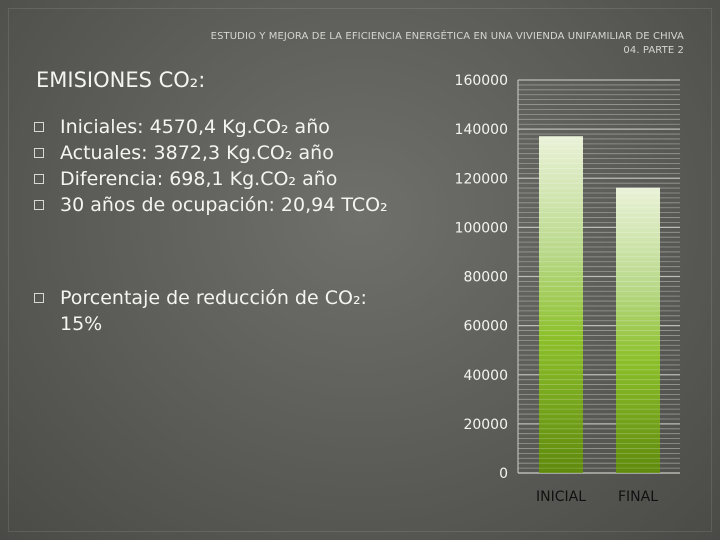  I want to click on list-item-text: 15%, so click(81, 324).